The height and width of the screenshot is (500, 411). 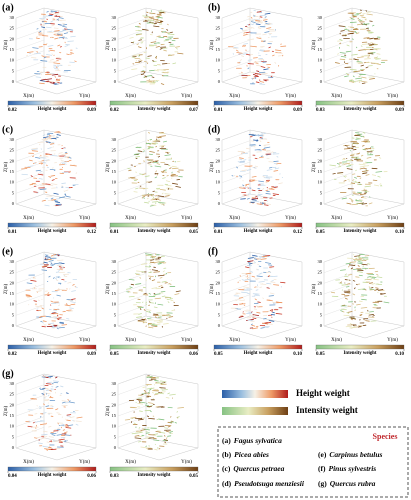 What do you see at coordinates (186, 218) in the screenshot?
I see `y-axis-label: Y(m)` at bounding box center [186, 218].